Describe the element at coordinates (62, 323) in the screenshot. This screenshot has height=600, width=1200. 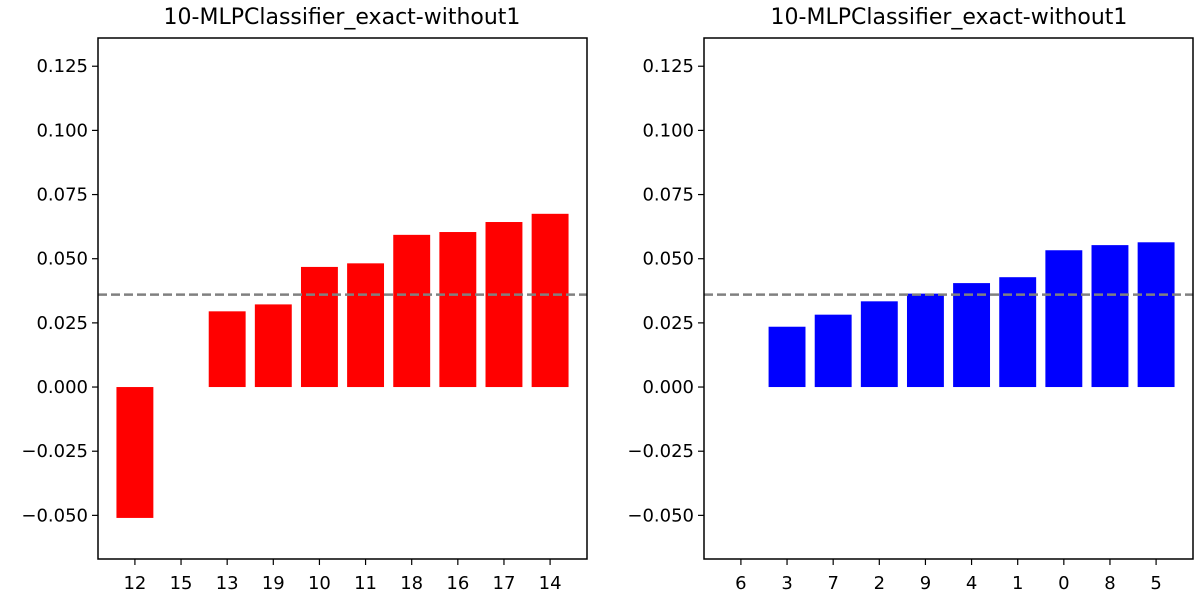
I see `left-y-tick-label: 0.025` at that location.